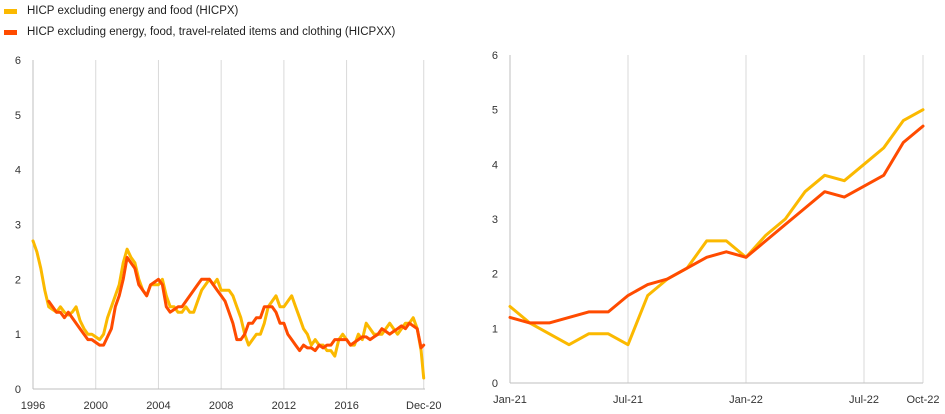 The width and height of the screenshot is (945, 414). I want to click on x-tick-label: 2012, so click(284, 406).